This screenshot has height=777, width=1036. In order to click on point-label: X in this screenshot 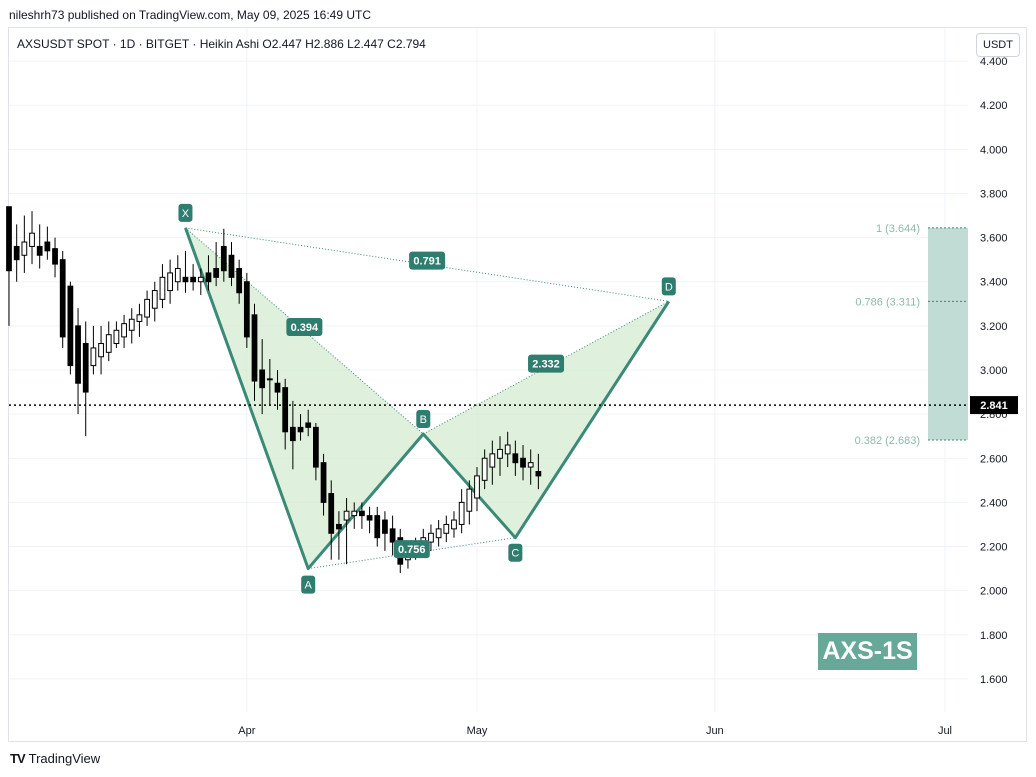, I will do `click(186, 214)`.